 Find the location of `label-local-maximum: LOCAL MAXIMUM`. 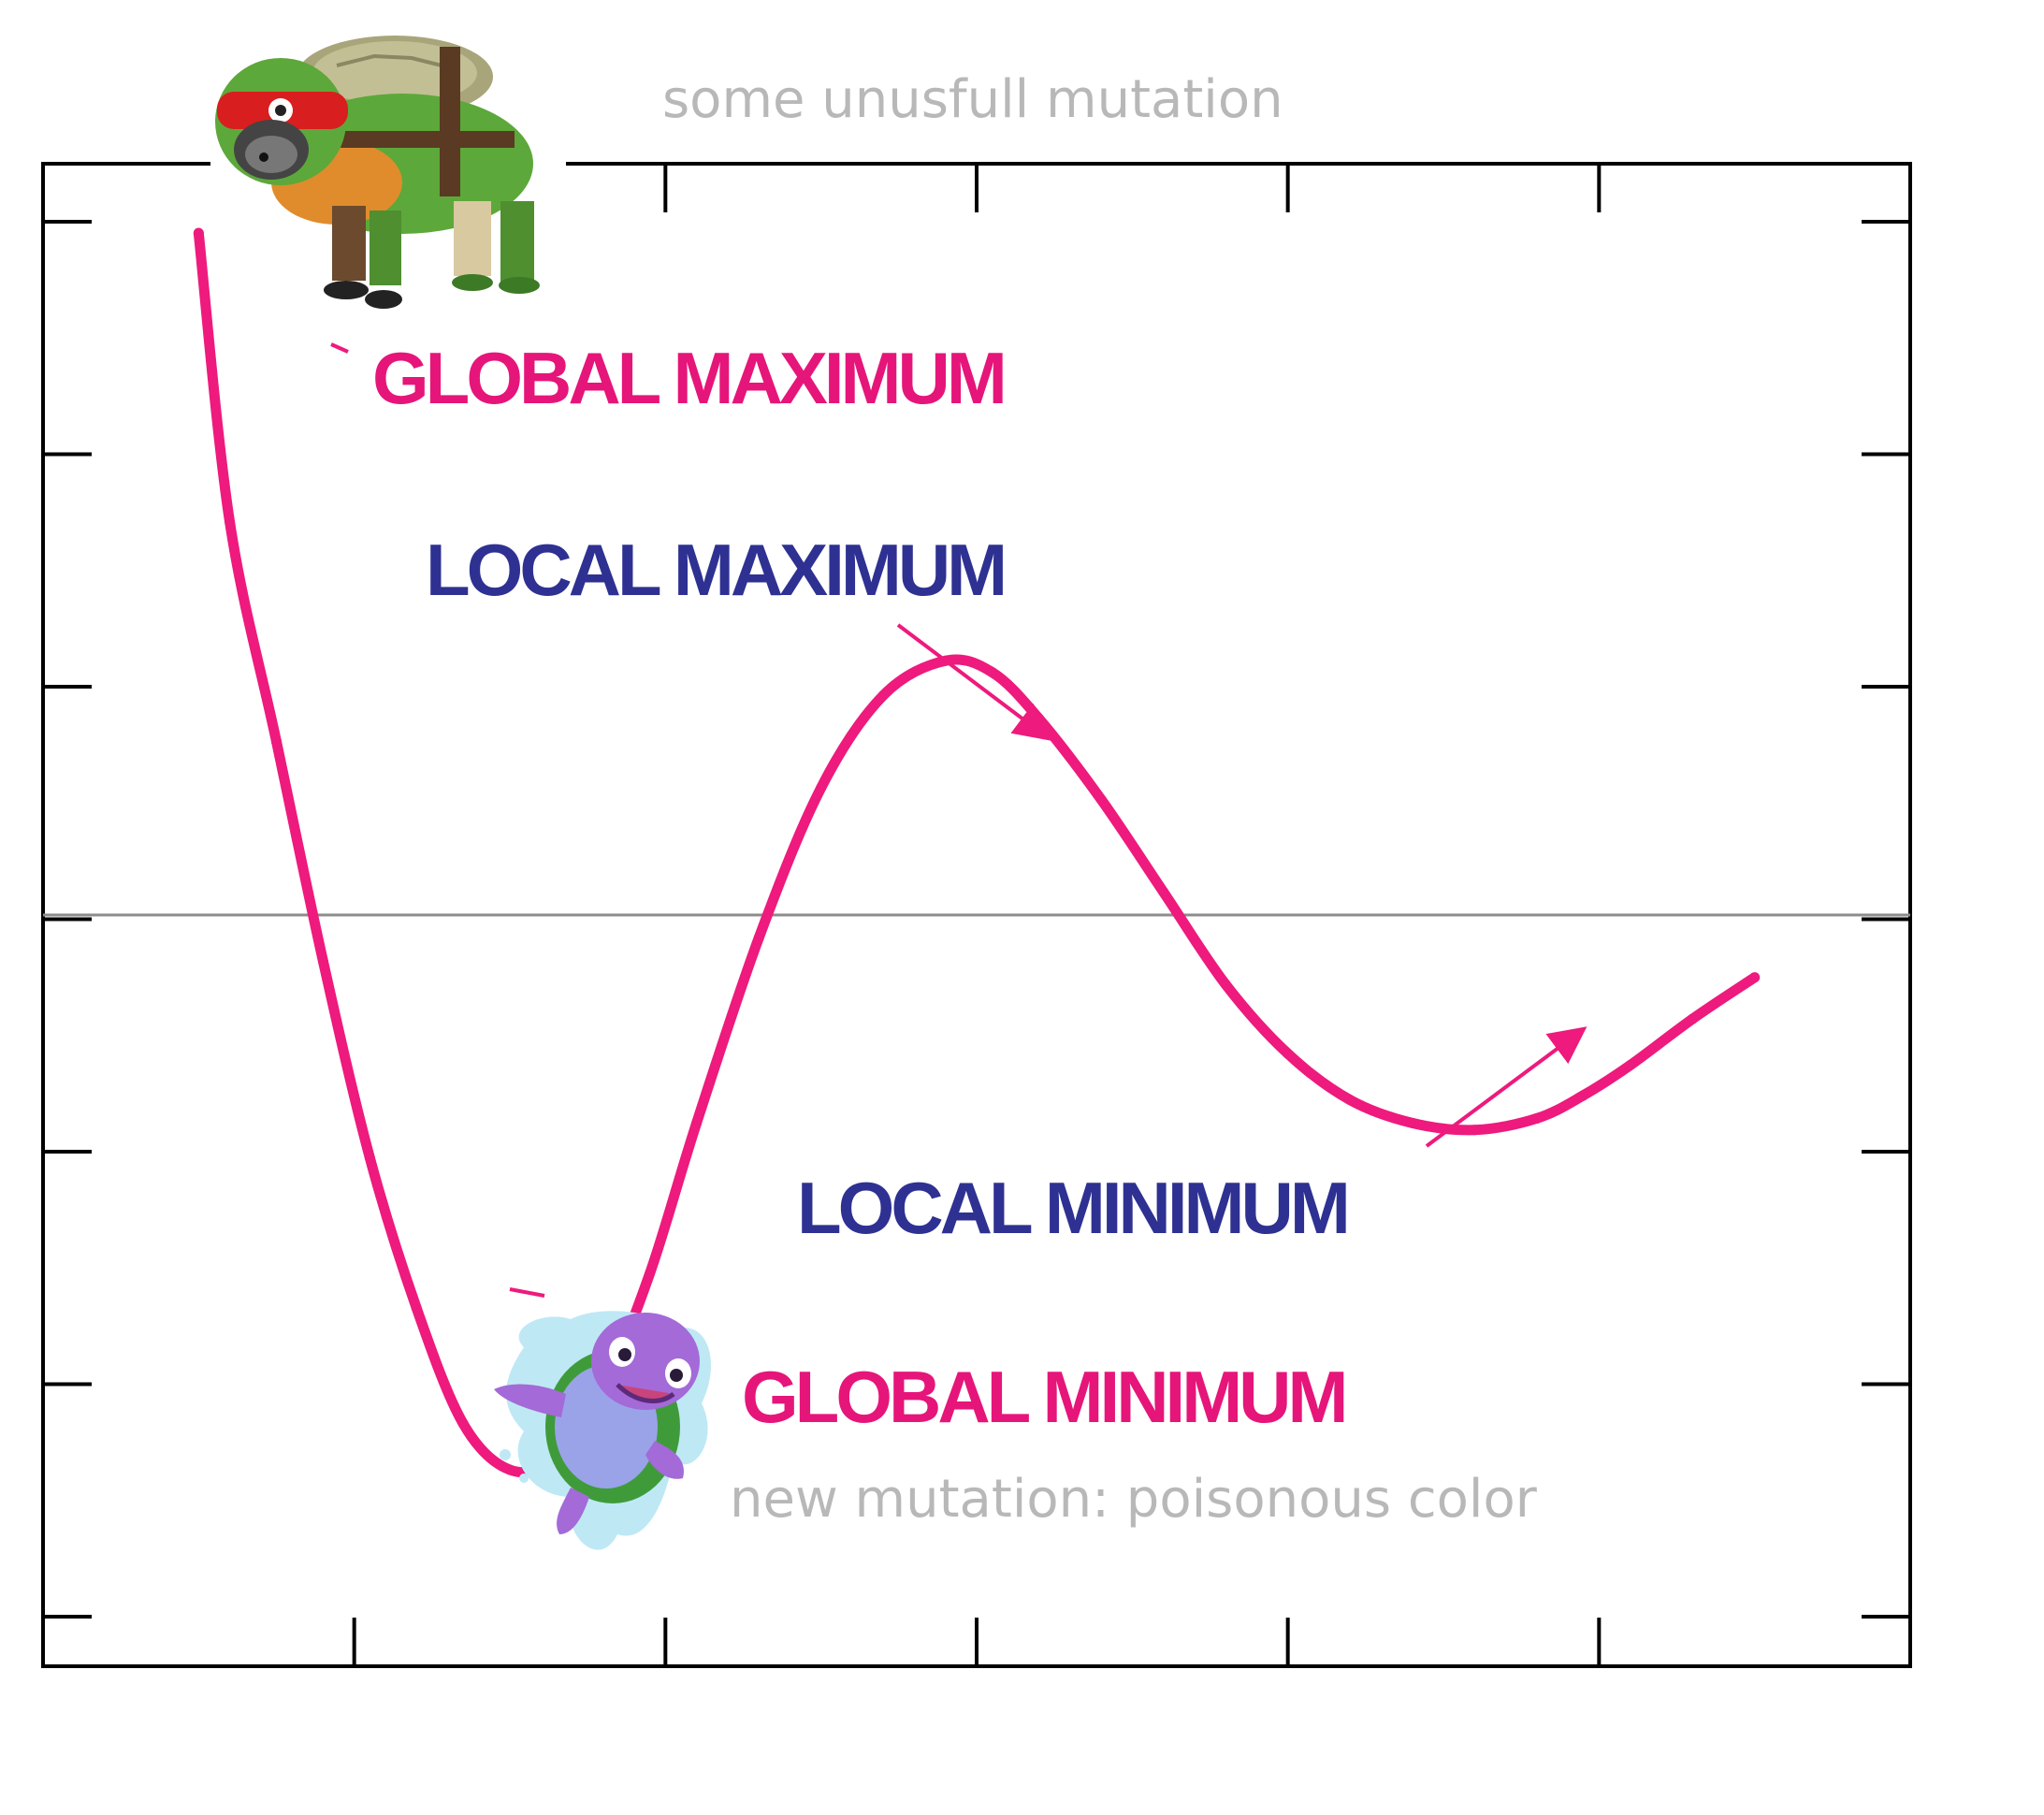

label-local-maximum: LOCAL MAXIMUM is located at coordinates (715, 570).